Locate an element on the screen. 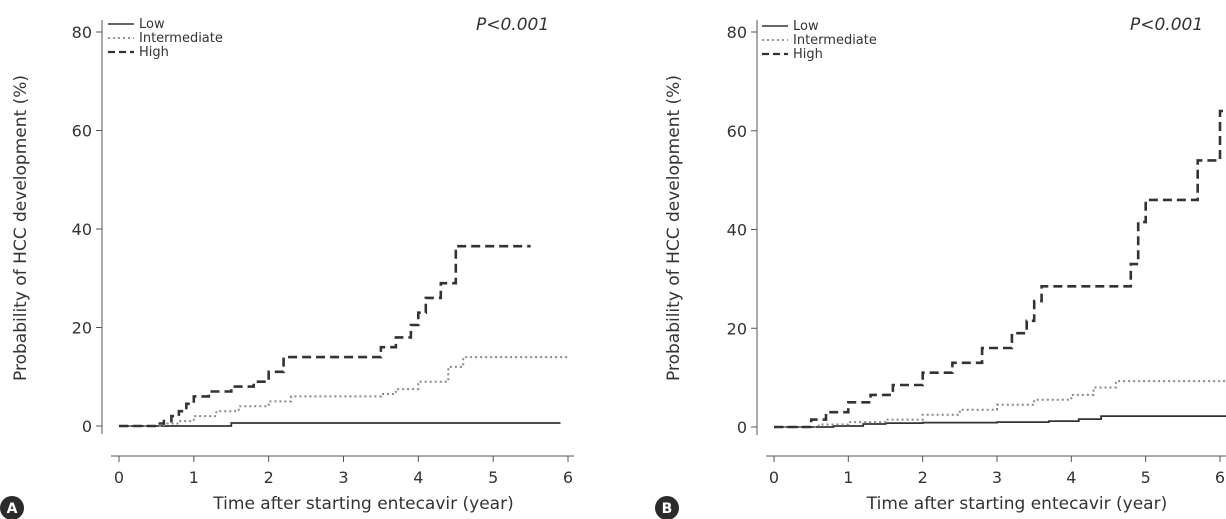 The width and height of the screenshot is (1226, 519). panel-badge-label: B is located at coordinates (667, 509).